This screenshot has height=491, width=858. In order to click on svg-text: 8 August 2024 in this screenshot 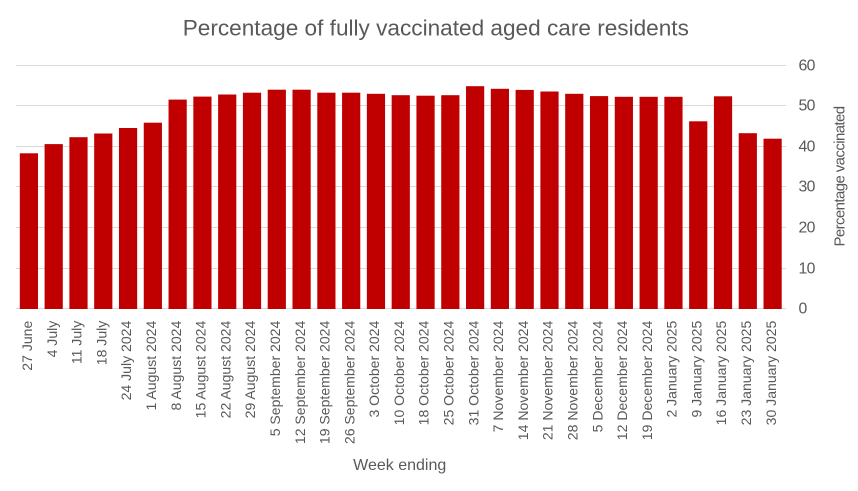, I will do `click(176, 366)`.